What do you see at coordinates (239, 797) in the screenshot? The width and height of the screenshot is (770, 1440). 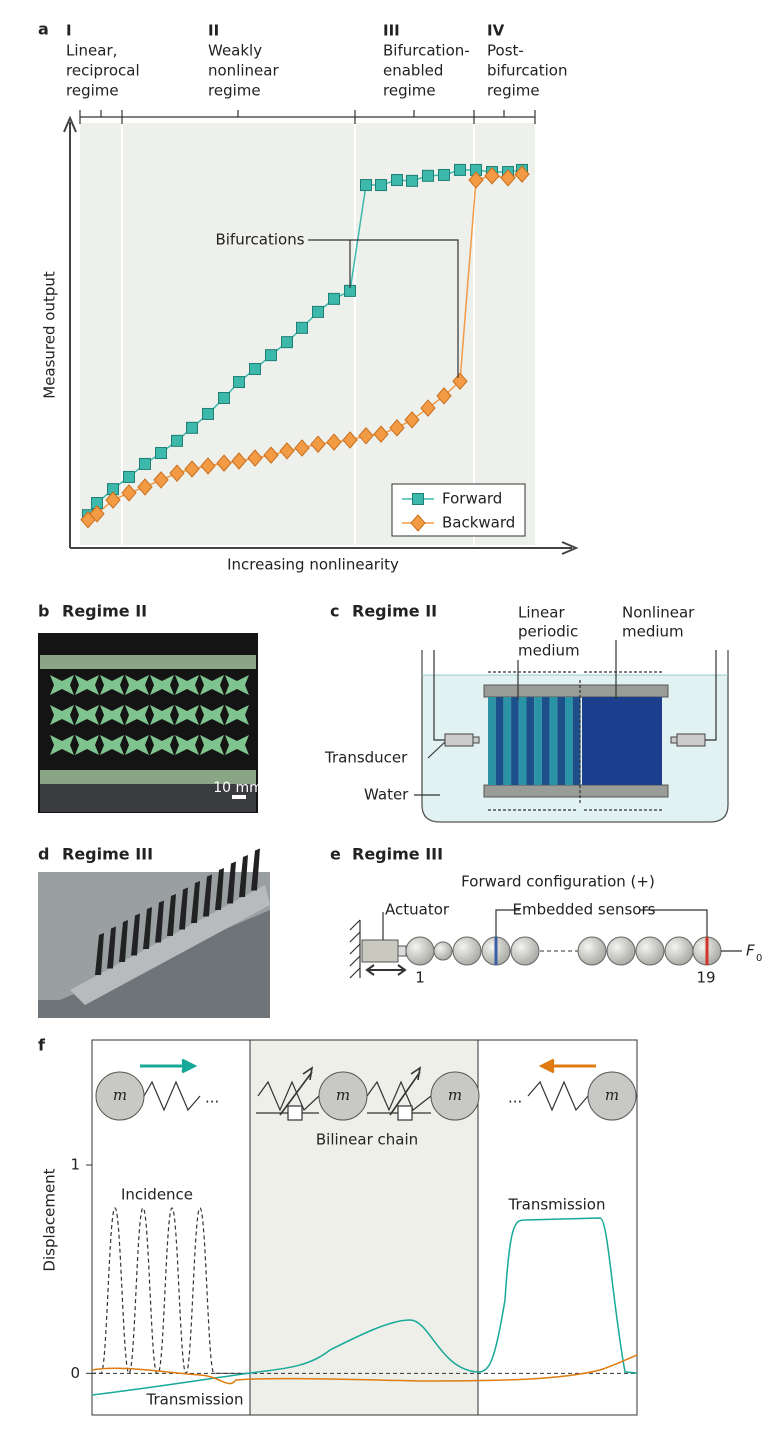 I see `scale-bar` at bounding box center [239, 797].